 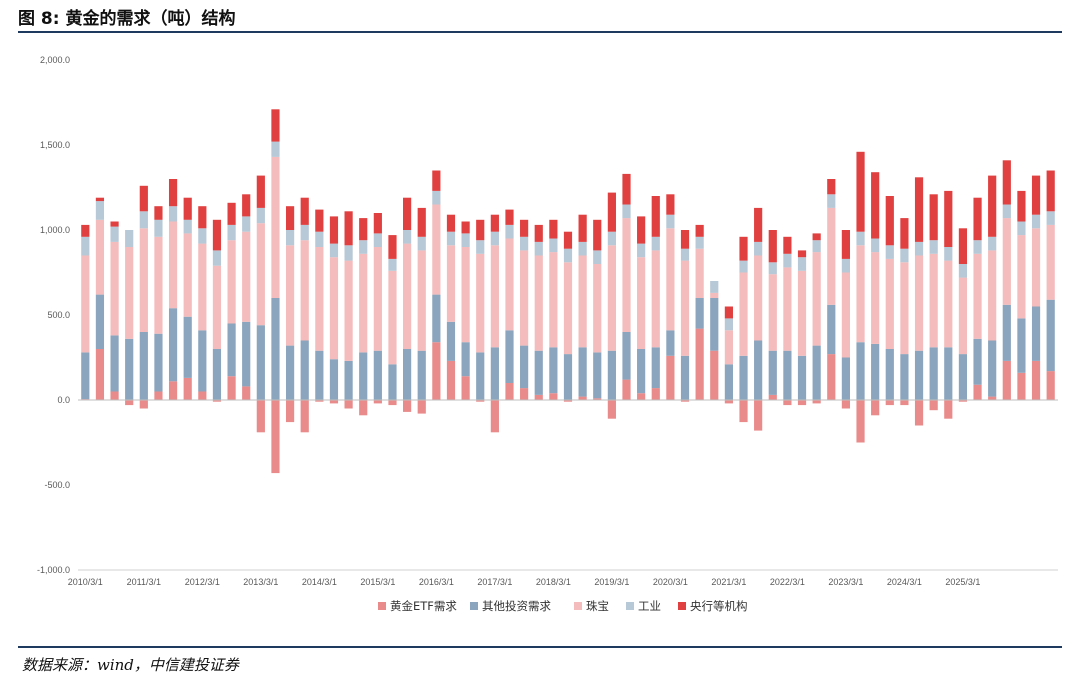 What do you see at coordinates (494, 582) in the screenshot?
I see `x-tick-label: 2017/3/1` at bounding box center [494, 582].